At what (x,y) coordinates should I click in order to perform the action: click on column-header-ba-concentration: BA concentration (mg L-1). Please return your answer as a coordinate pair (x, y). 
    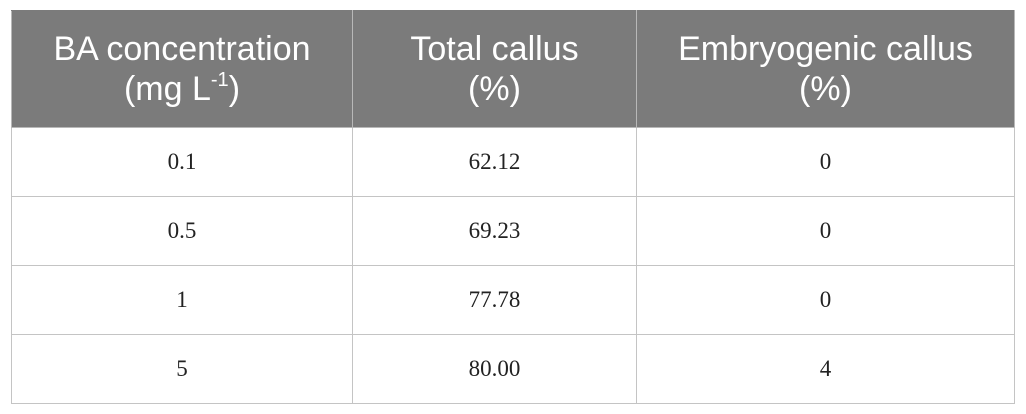
    Looking at the image, I should click on (182, 69).